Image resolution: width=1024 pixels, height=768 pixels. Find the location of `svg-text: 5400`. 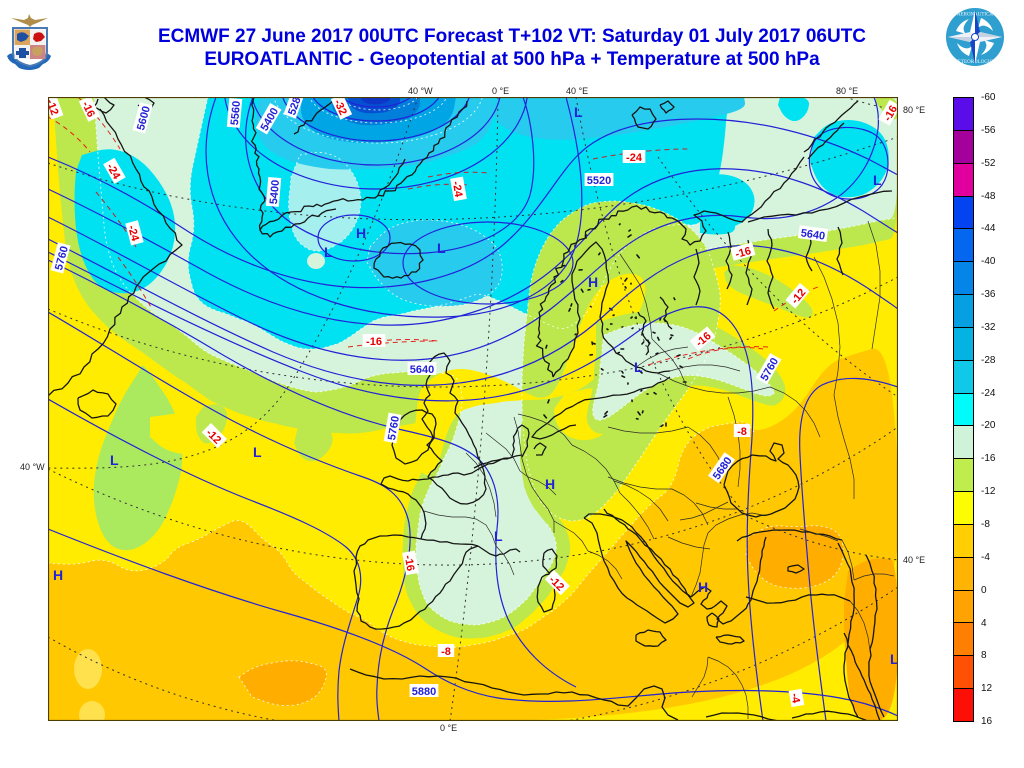

svg-text: 5400 is located at coordinates (275, 191).